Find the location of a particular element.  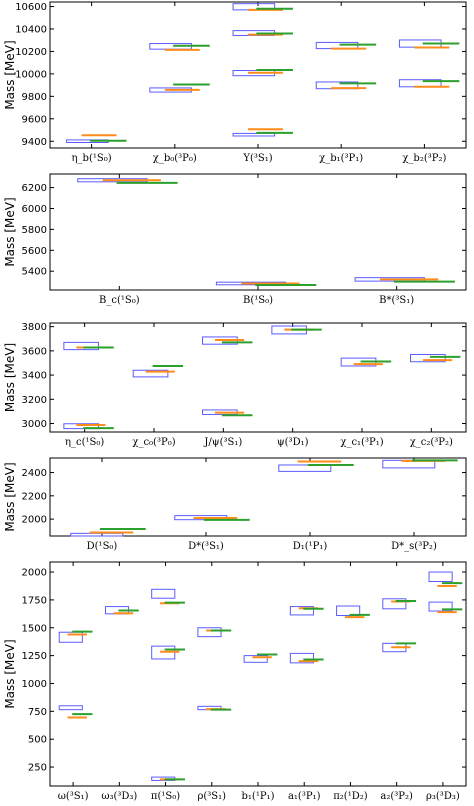

y-tick-label: 9800 is located at coordinates (34, 97).